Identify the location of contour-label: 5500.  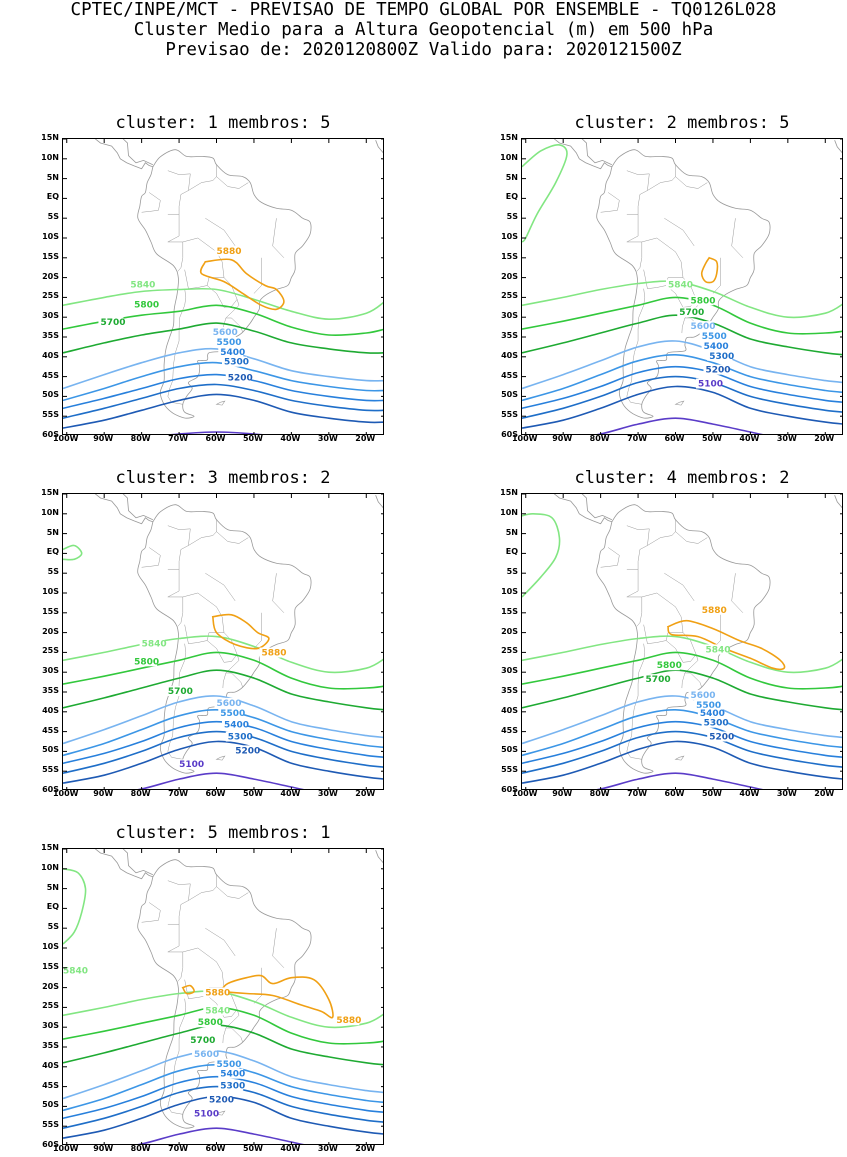
(714, 337).